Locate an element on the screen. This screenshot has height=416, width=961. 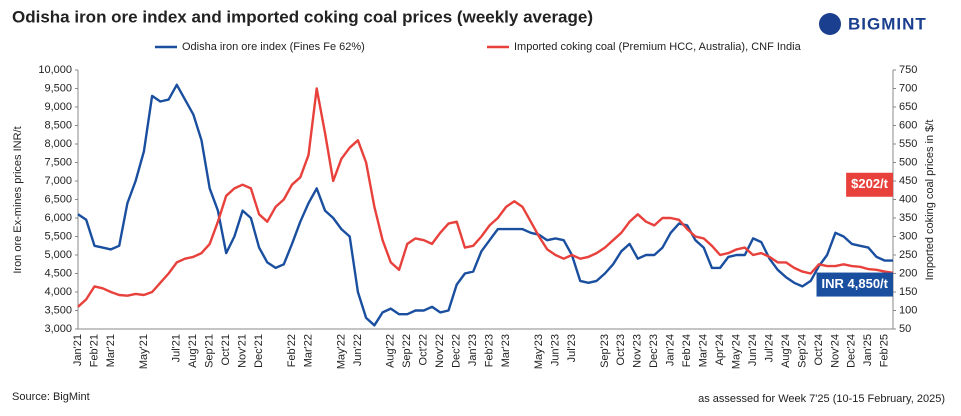
y-tick-label: 7,500 is located at coordinates (58, 162).